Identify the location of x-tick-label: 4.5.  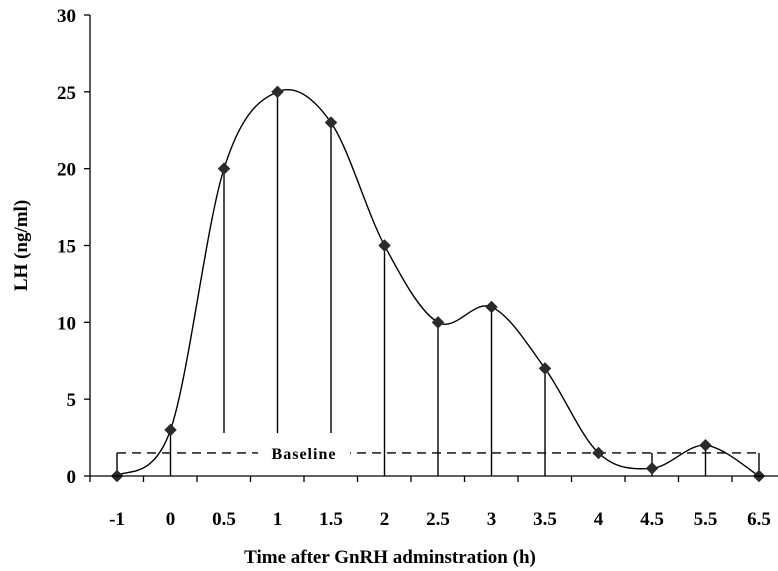
(652, 519).